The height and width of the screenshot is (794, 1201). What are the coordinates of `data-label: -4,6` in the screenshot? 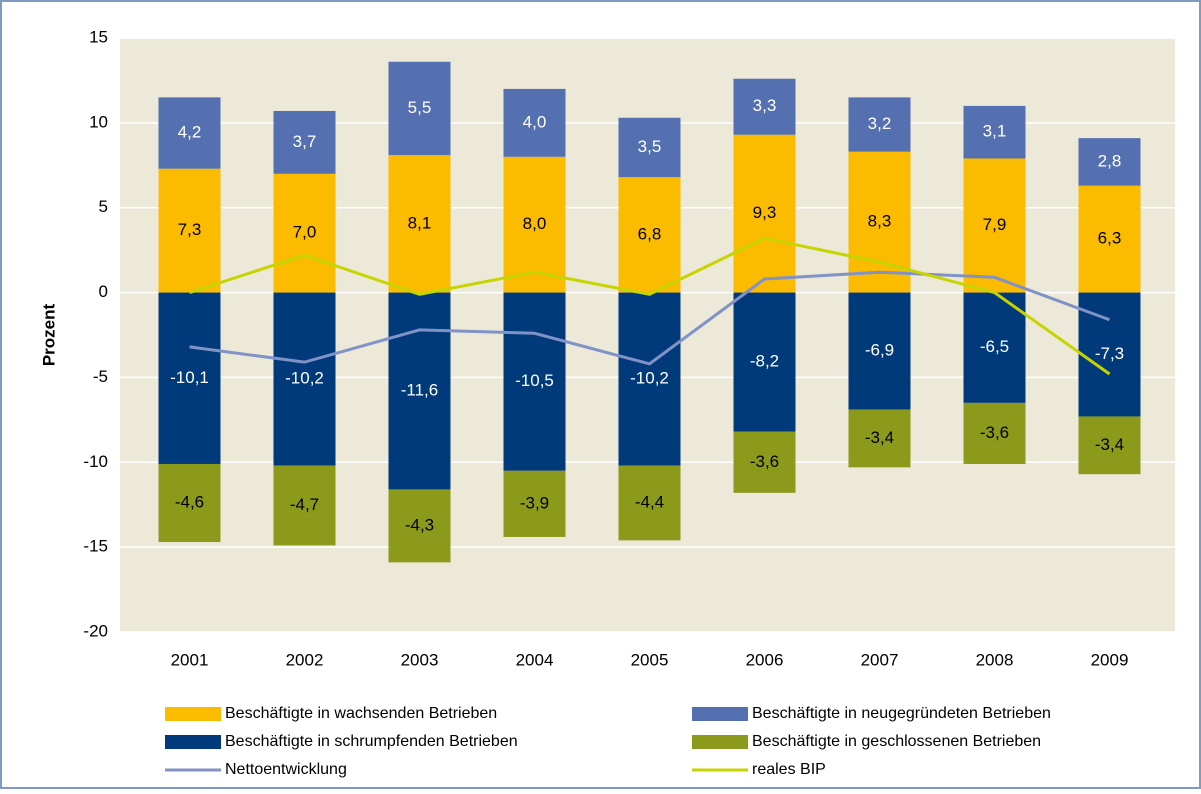 It's located at (189, 502).